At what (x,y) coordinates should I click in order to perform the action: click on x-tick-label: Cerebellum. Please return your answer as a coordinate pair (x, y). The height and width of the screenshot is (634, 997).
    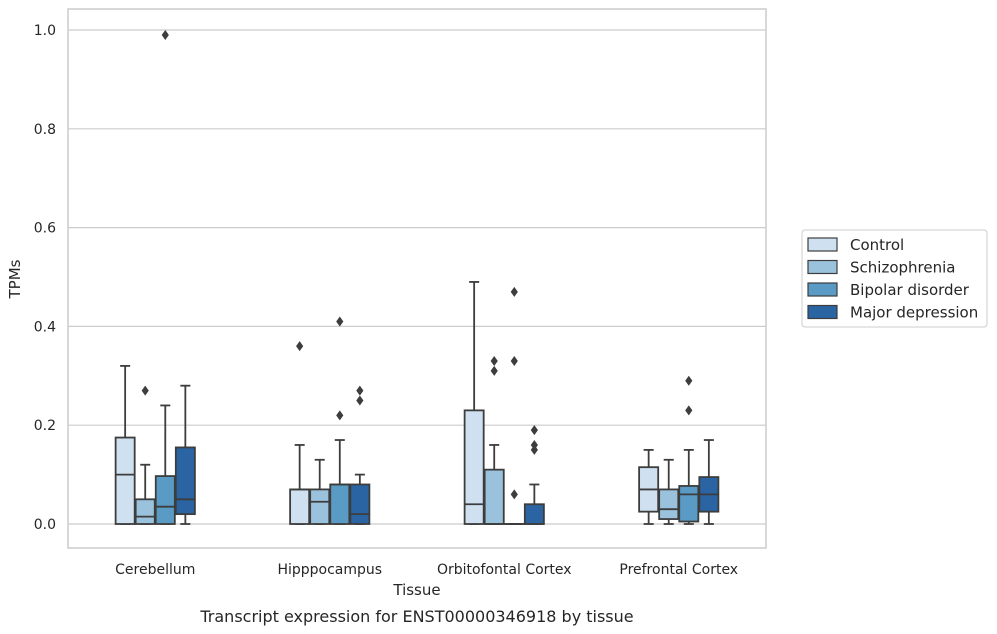
    Looking at the image, I should click on (155, 570).